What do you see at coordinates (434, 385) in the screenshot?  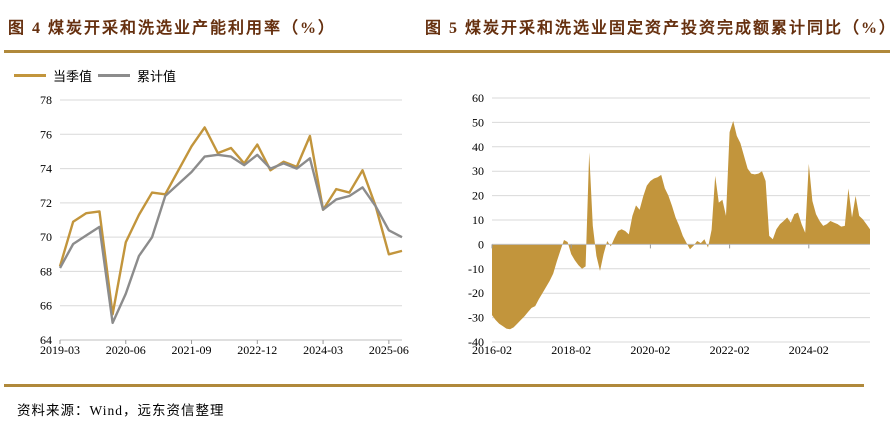 I see `gold-divider-bottom` at bounding box center [434, 385].